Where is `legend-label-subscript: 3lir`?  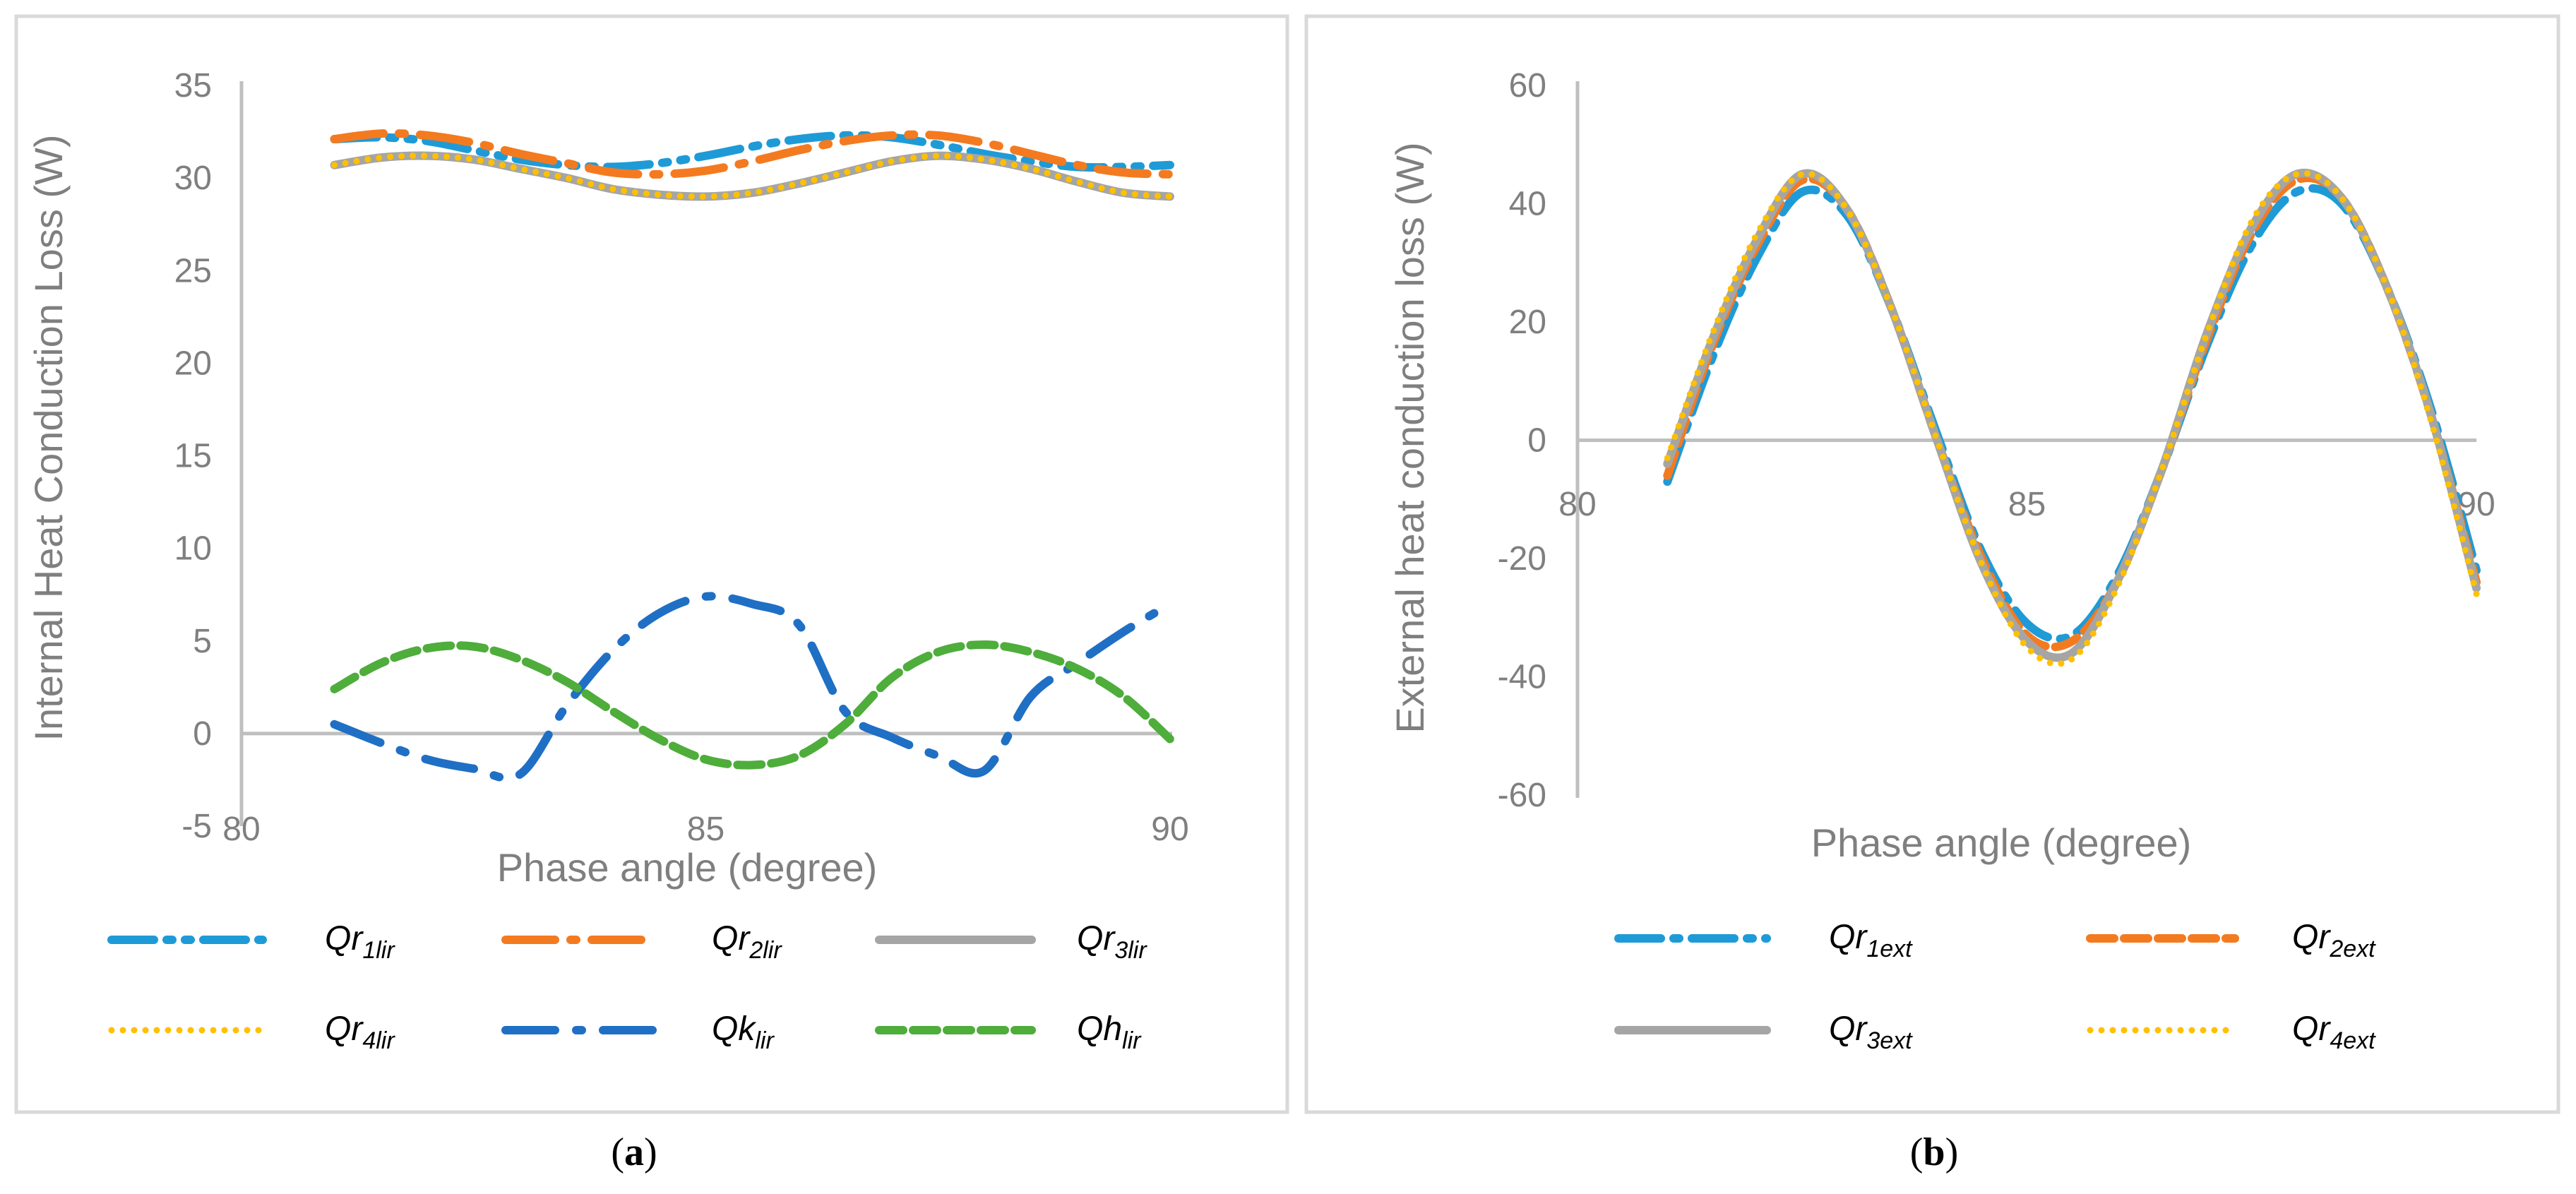 legend-label-subscript: 3lir is located at coordinates (1130, 950).